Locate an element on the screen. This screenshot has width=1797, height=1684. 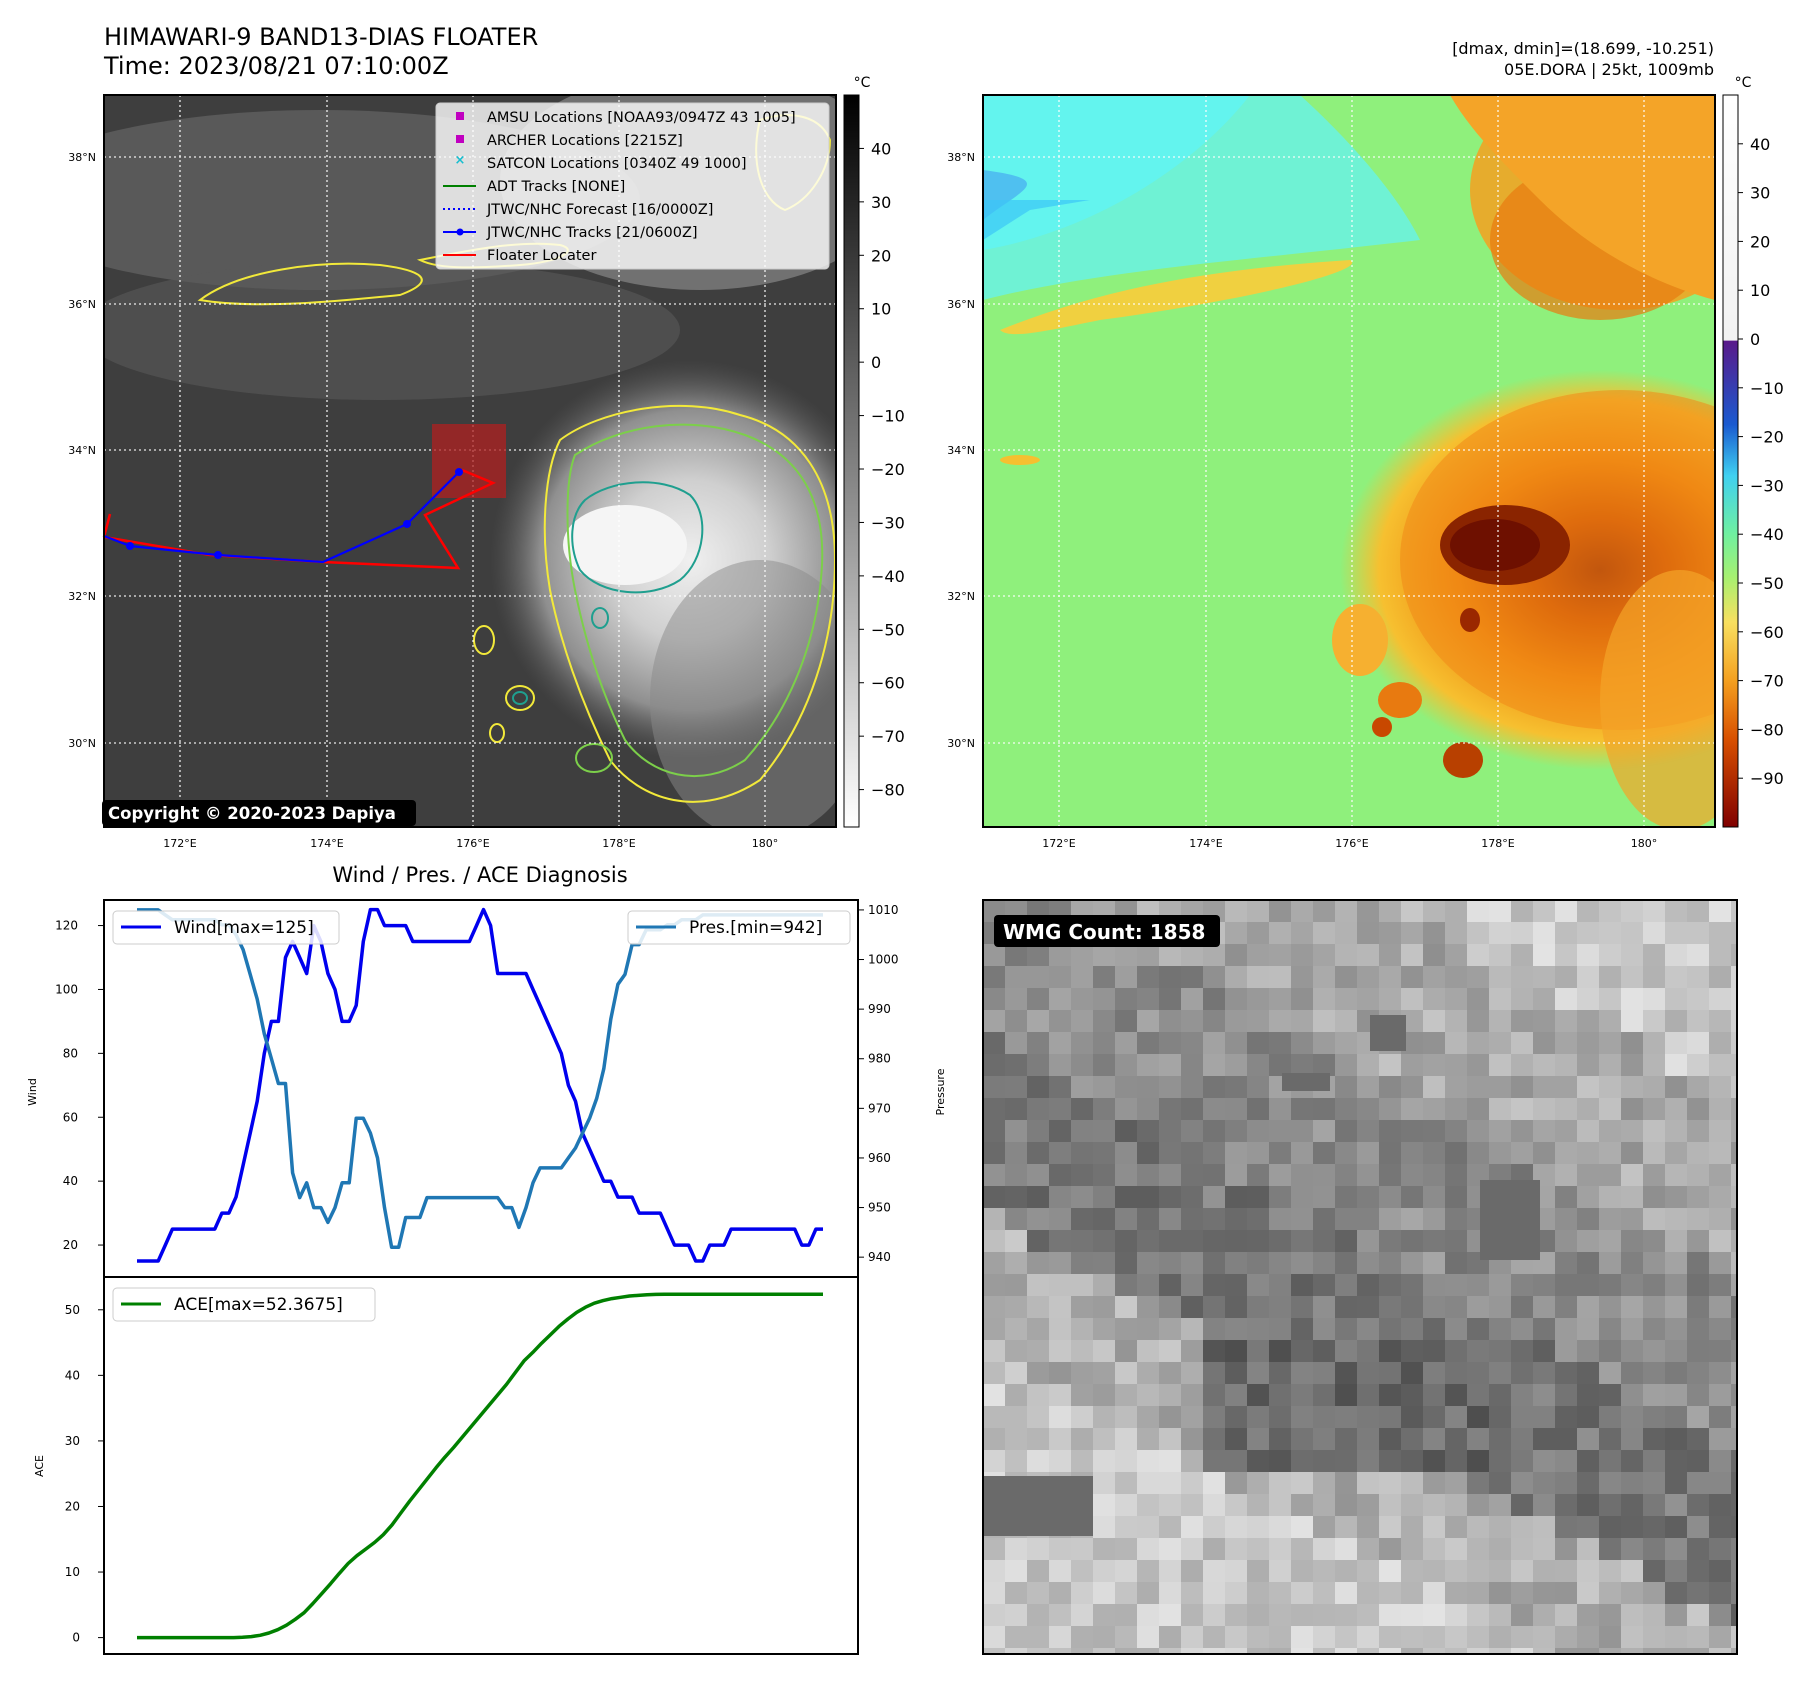
pressure-tick-label: 990 is located at coordinates (879, 1009).